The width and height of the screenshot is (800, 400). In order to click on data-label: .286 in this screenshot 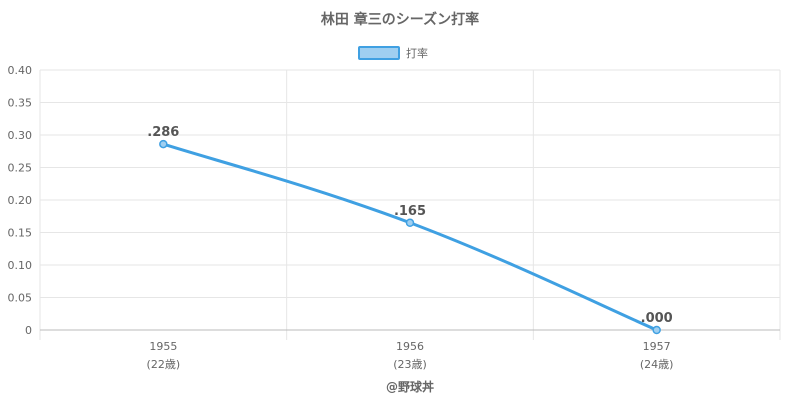, I will do `click(163, 132)`.